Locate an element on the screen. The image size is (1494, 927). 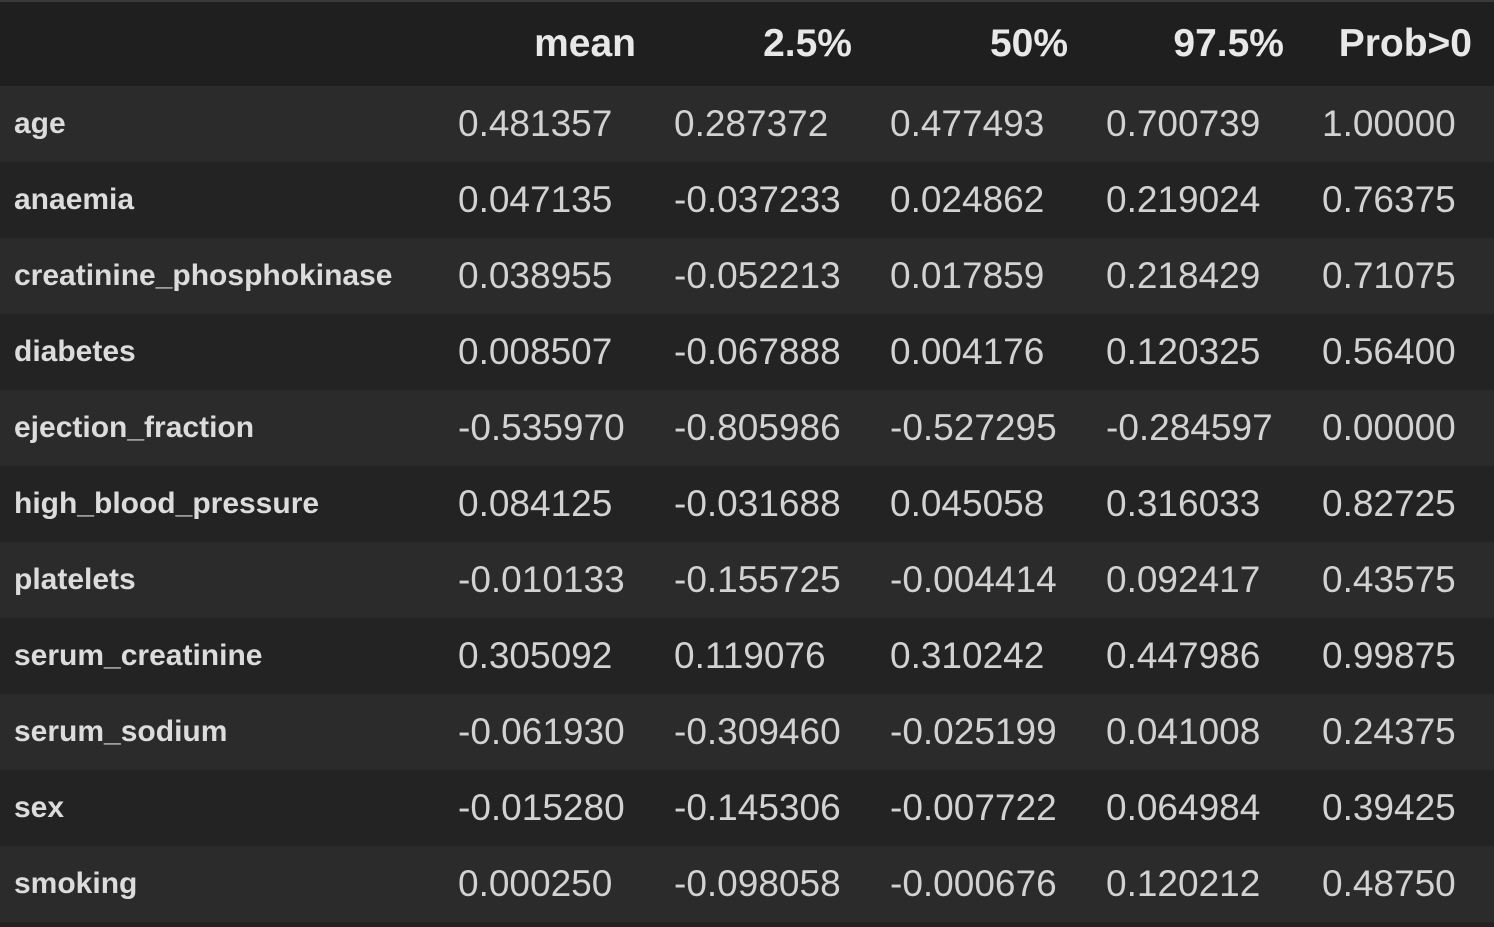
table-cell: 1.00000 is located at coordinates (1389, 123).